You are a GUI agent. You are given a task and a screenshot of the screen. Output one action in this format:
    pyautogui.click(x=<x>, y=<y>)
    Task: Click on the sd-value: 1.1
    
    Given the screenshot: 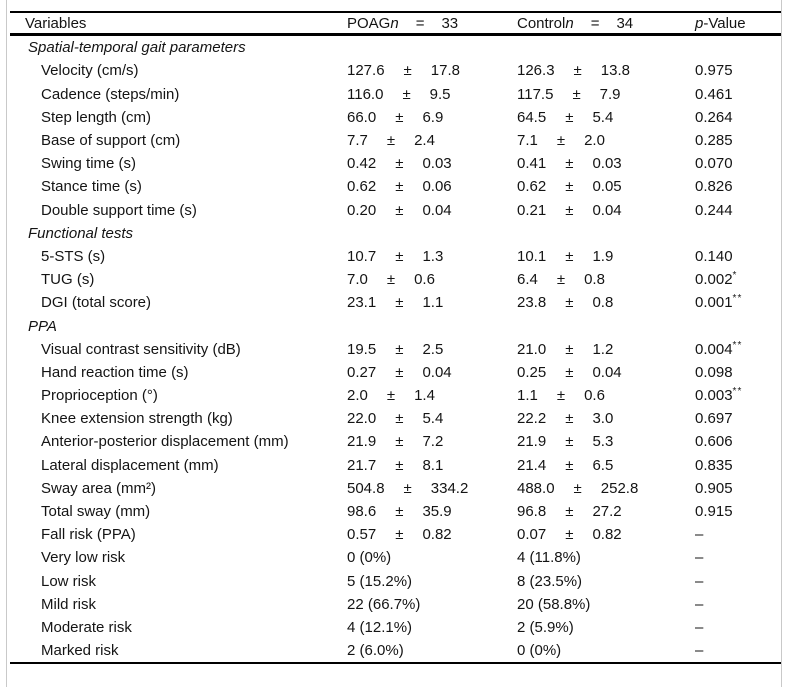 What is the action you would take?
    pyautogui.click(x=433, y=303)
    